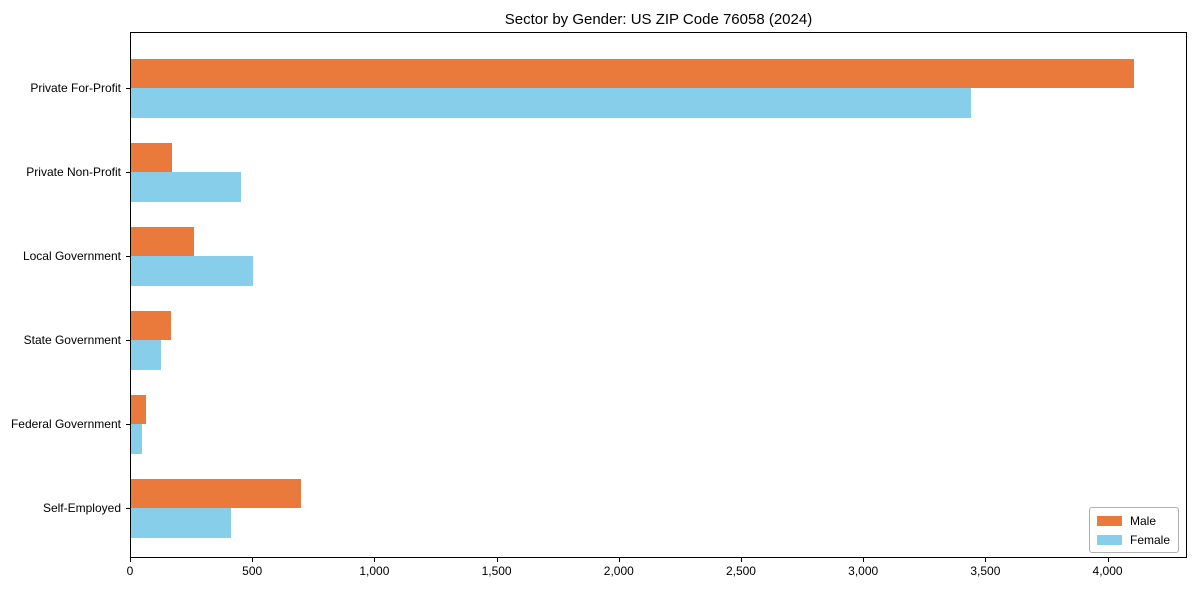 The height and width of the screenshot is (600, 1200). I want to click on xtick-label-2: 1,000, so click(374, 571).